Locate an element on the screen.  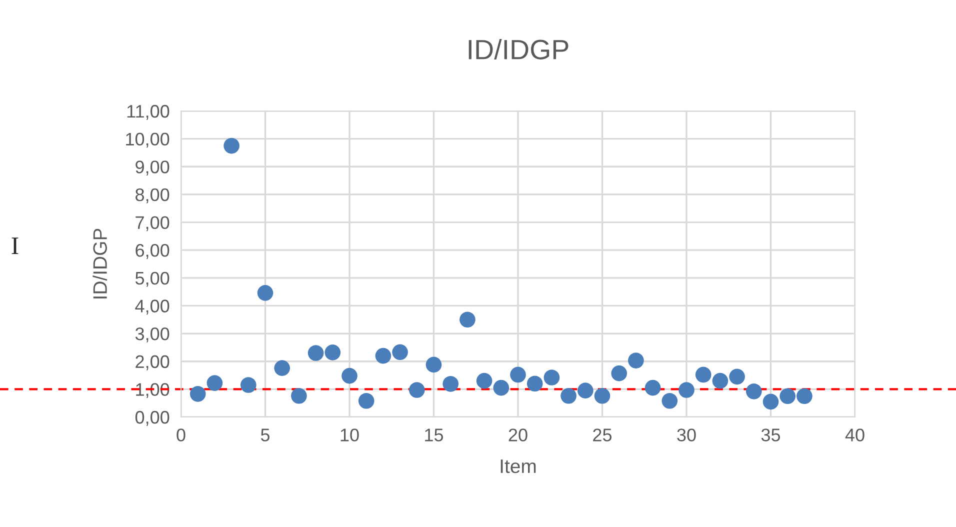
y-tick-label: 8,00 is located at coordinates (153, 196).